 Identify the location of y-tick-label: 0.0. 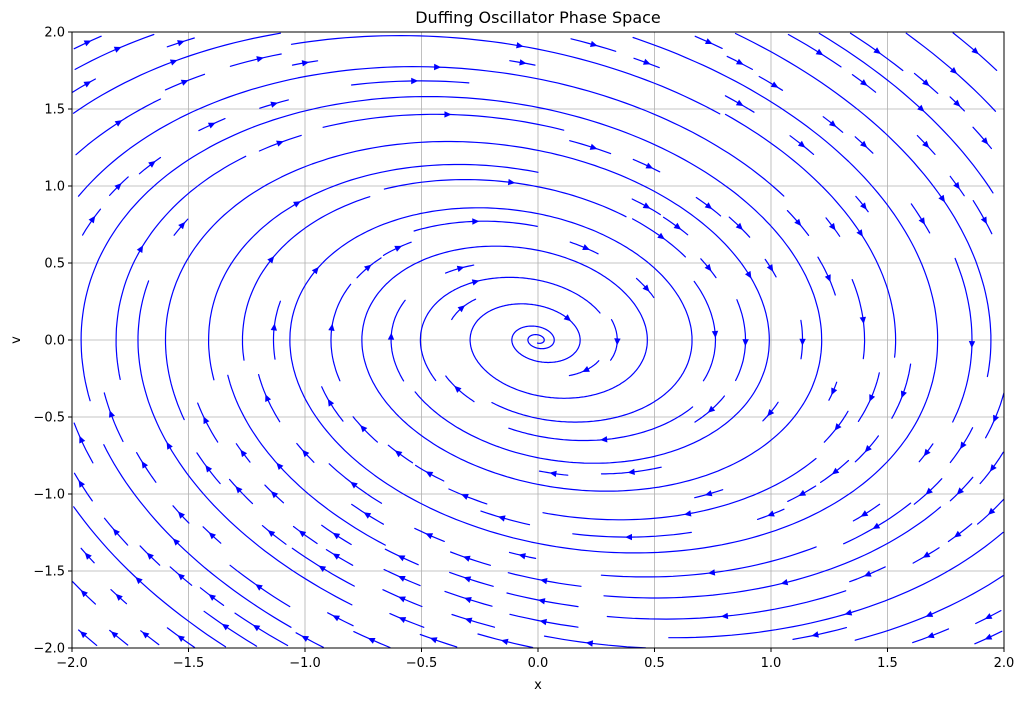
(54, 341).